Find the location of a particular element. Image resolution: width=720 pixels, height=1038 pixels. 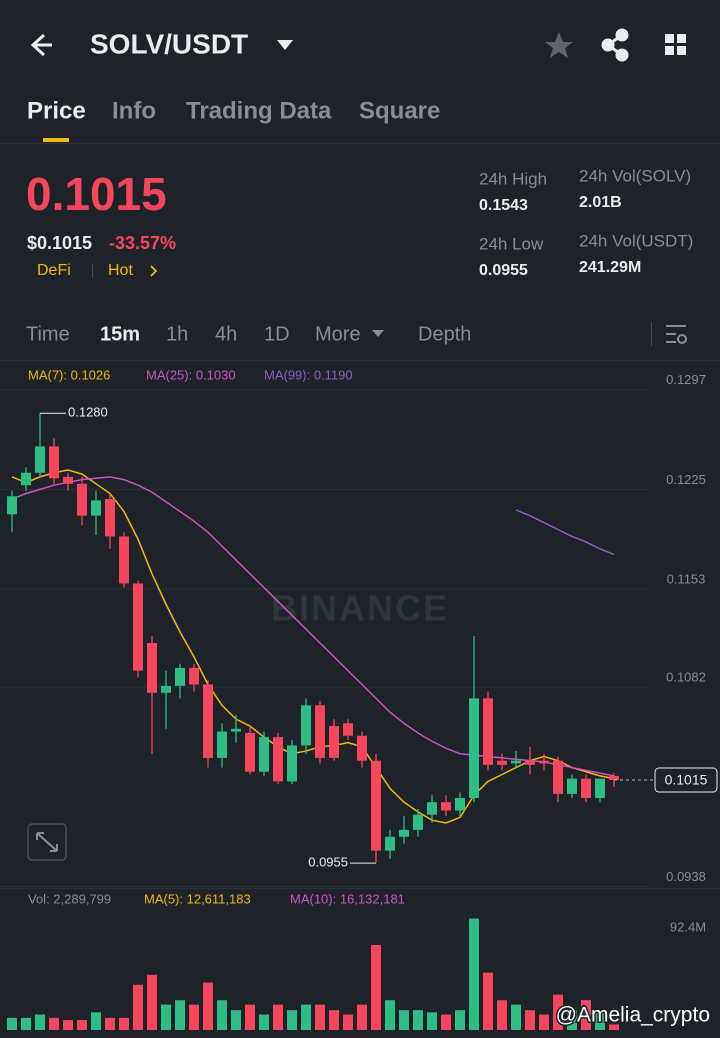

interval: Time is located at coordinates (48, 334).